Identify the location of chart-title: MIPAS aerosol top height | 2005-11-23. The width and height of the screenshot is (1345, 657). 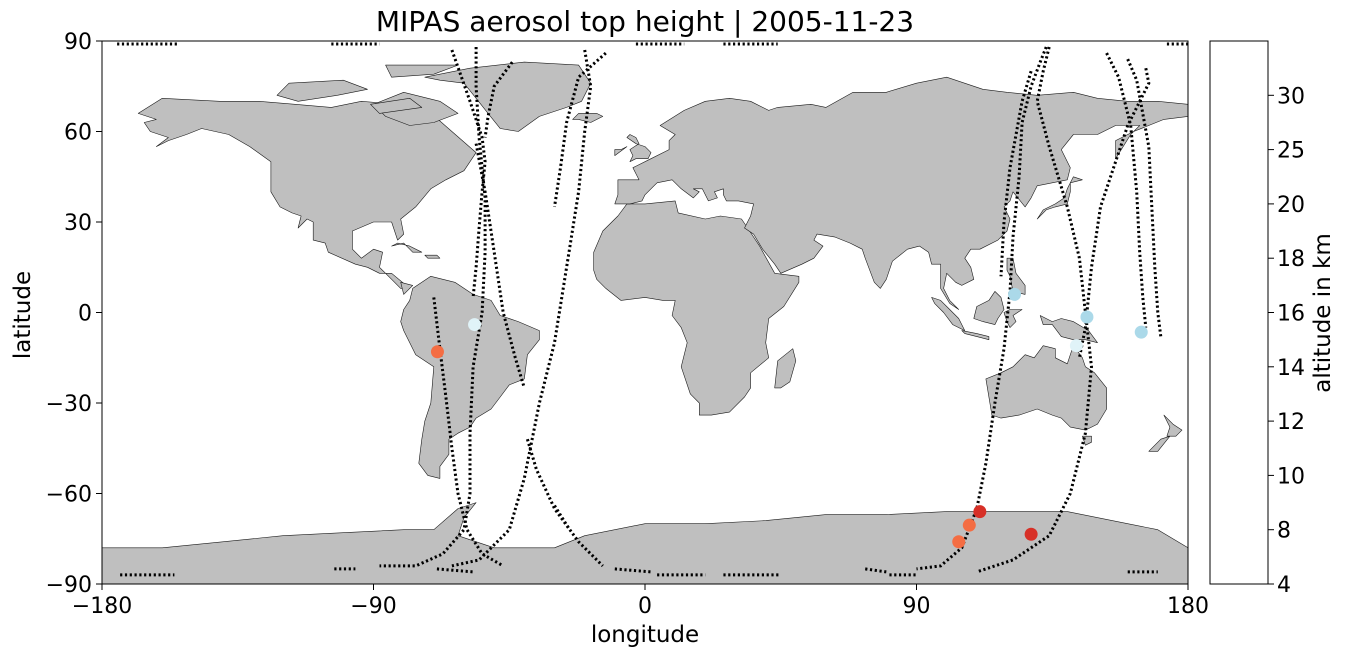
(645, 21).